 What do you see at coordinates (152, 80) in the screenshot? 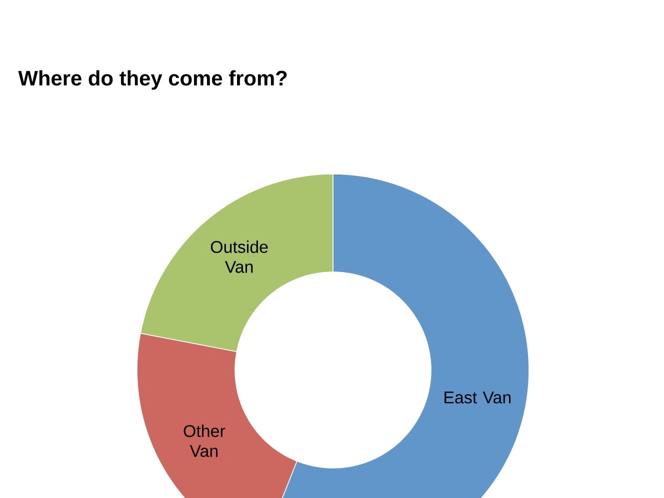
I see `chart-title: Where do they come from?` at bounding box center [152, 80].